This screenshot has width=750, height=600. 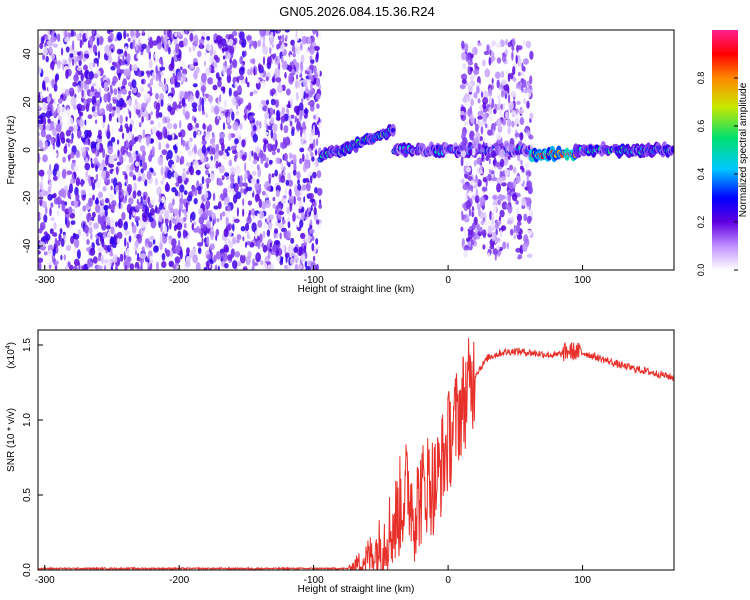 What do you see at coordinates (27, 54) in the screenshot?
I see `spectrogram-y-tick-label: 40` at bounding box center [27, 54].